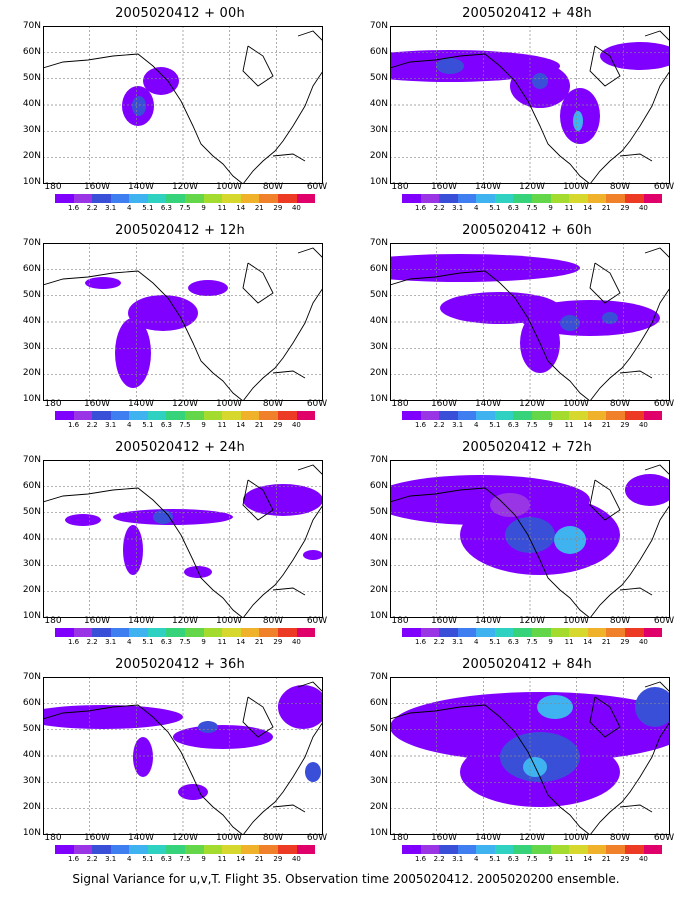 The image size is (692, 900). Describe the element at coordinates (527, 230) in the screenshot. I see `panel-title: 2005020412 + 60h` at that location.